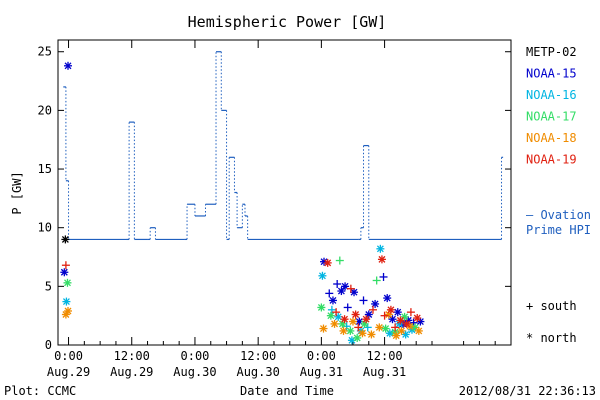 The width and height of the screenshot is (600, 400). I want to click on legend-item-noaa-15: NOAA-15, so click(551, 74).